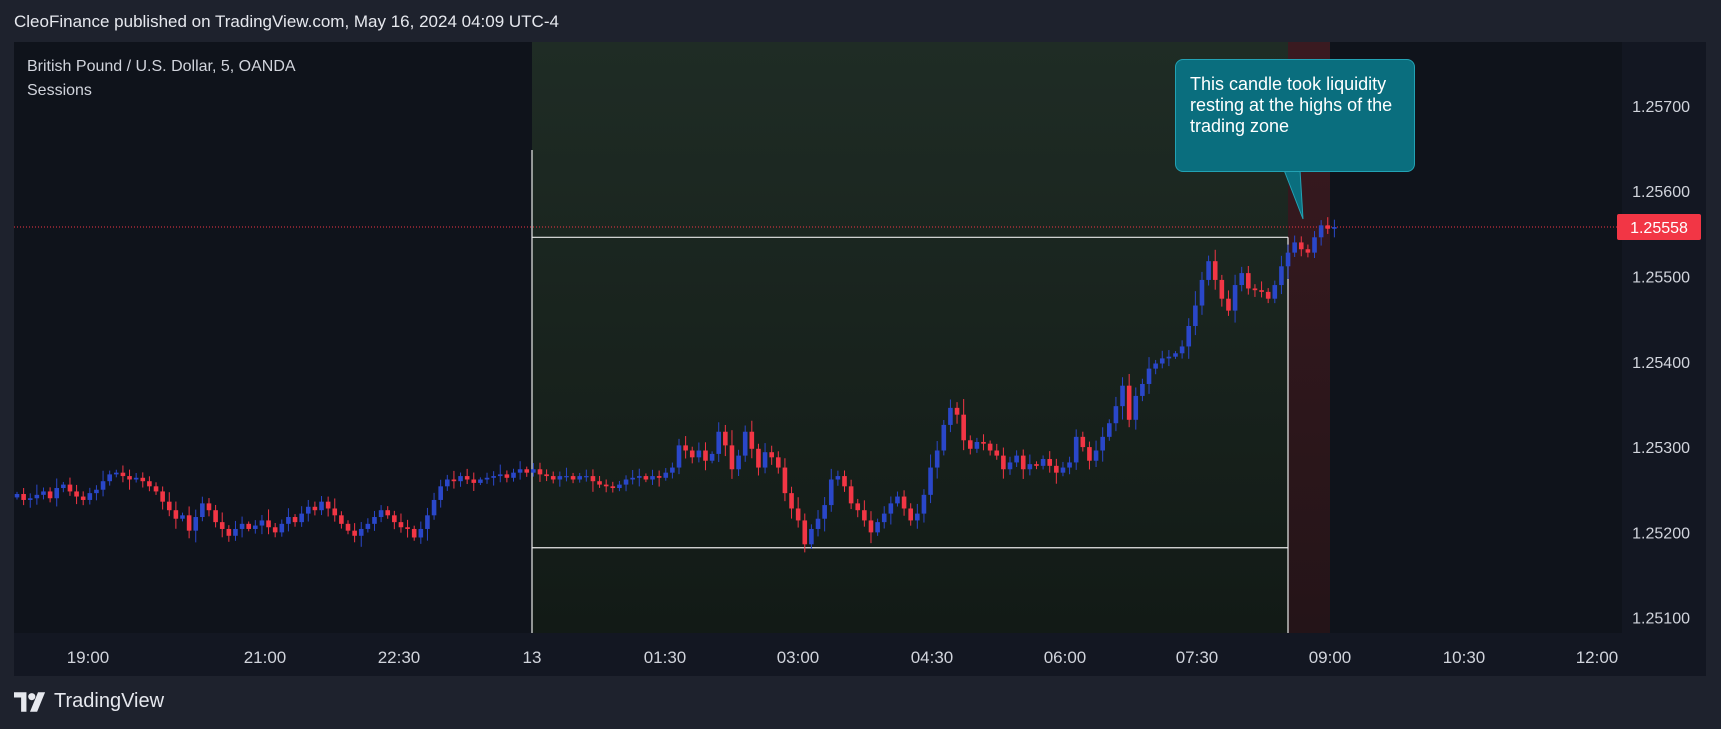 The height and width of the screenshot is (729, 1721). What do you see at coordinates (860, 654) in the screenshot?
I see `time-axis-background` at bounding box center [860, 654].